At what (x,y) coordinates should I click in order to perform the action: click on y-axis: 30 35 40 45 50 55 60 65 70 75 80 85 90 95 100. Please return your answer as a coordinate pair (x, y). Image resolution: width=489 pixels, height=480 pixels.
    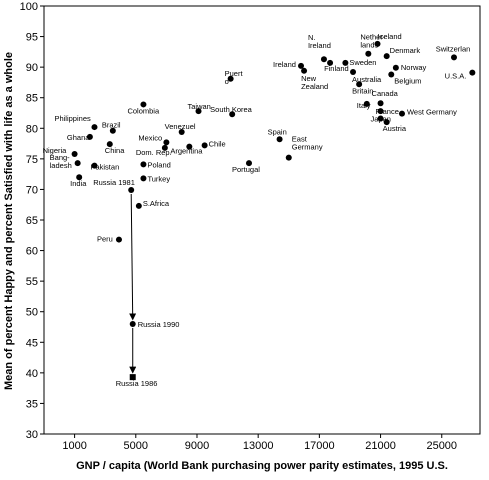
    Looking at the image, I should click on (32, 221).